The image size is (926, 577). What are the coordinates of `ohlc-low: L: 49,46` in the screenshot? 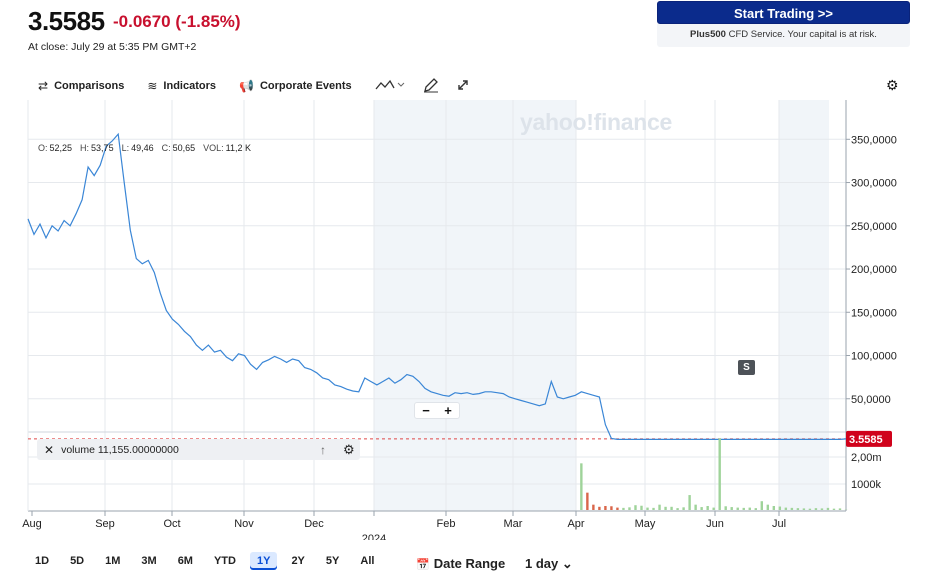 It's located at (138, 148).